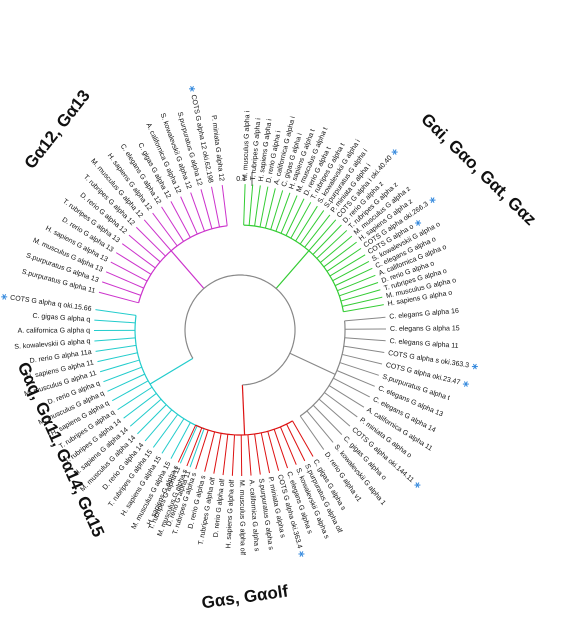 The height and width of the screenshot is (622, 567). I want to click on branch-arc, so click(240, 330).